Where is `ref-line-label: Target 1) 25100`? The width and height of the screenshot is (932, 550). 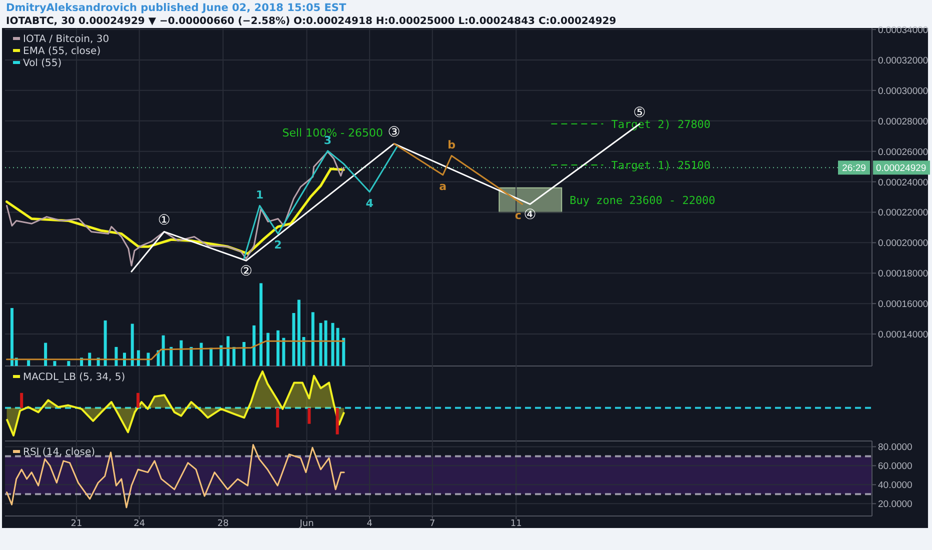 ref-line-label: Target 1) 25100 is located at coordinates (661, 165).